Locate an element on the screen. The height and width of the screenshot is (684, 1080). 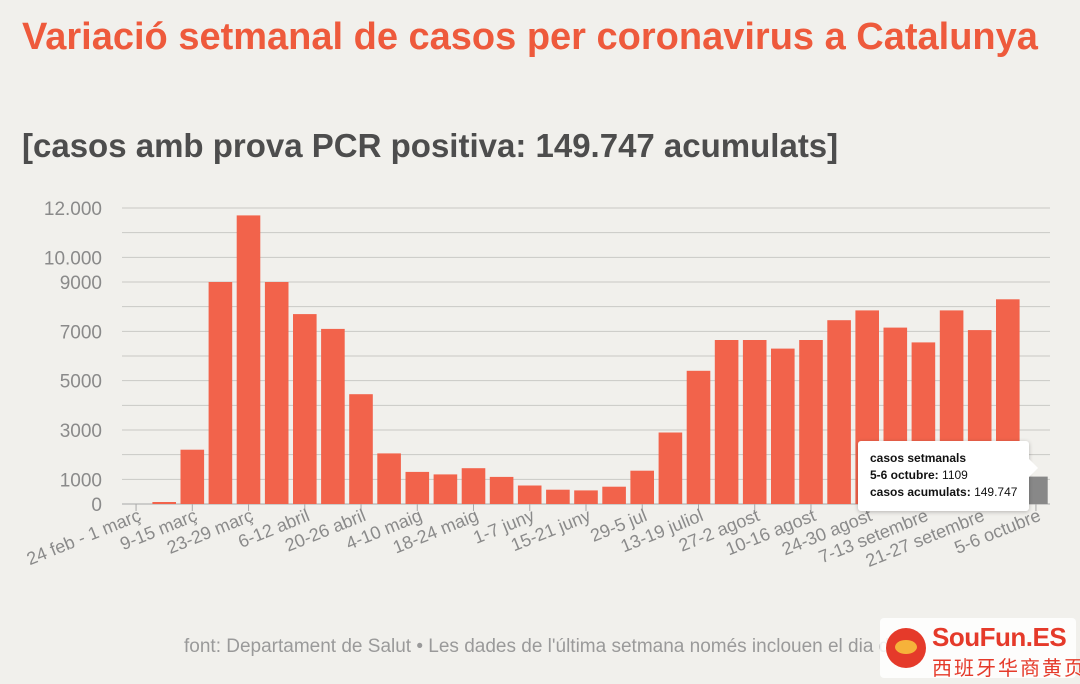
y-tick-label: 12.000 is located at coordinates (73, 209).